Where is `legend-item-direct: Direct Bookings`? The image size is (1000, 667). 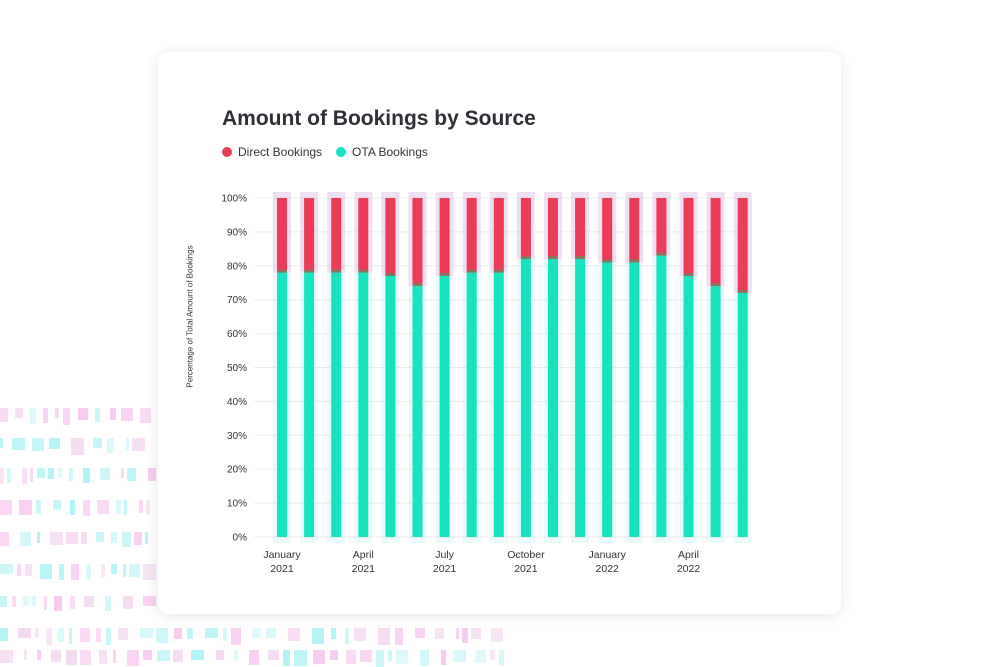
legend-item-direct: Direct Bookings is located at coordinates (272, 152).